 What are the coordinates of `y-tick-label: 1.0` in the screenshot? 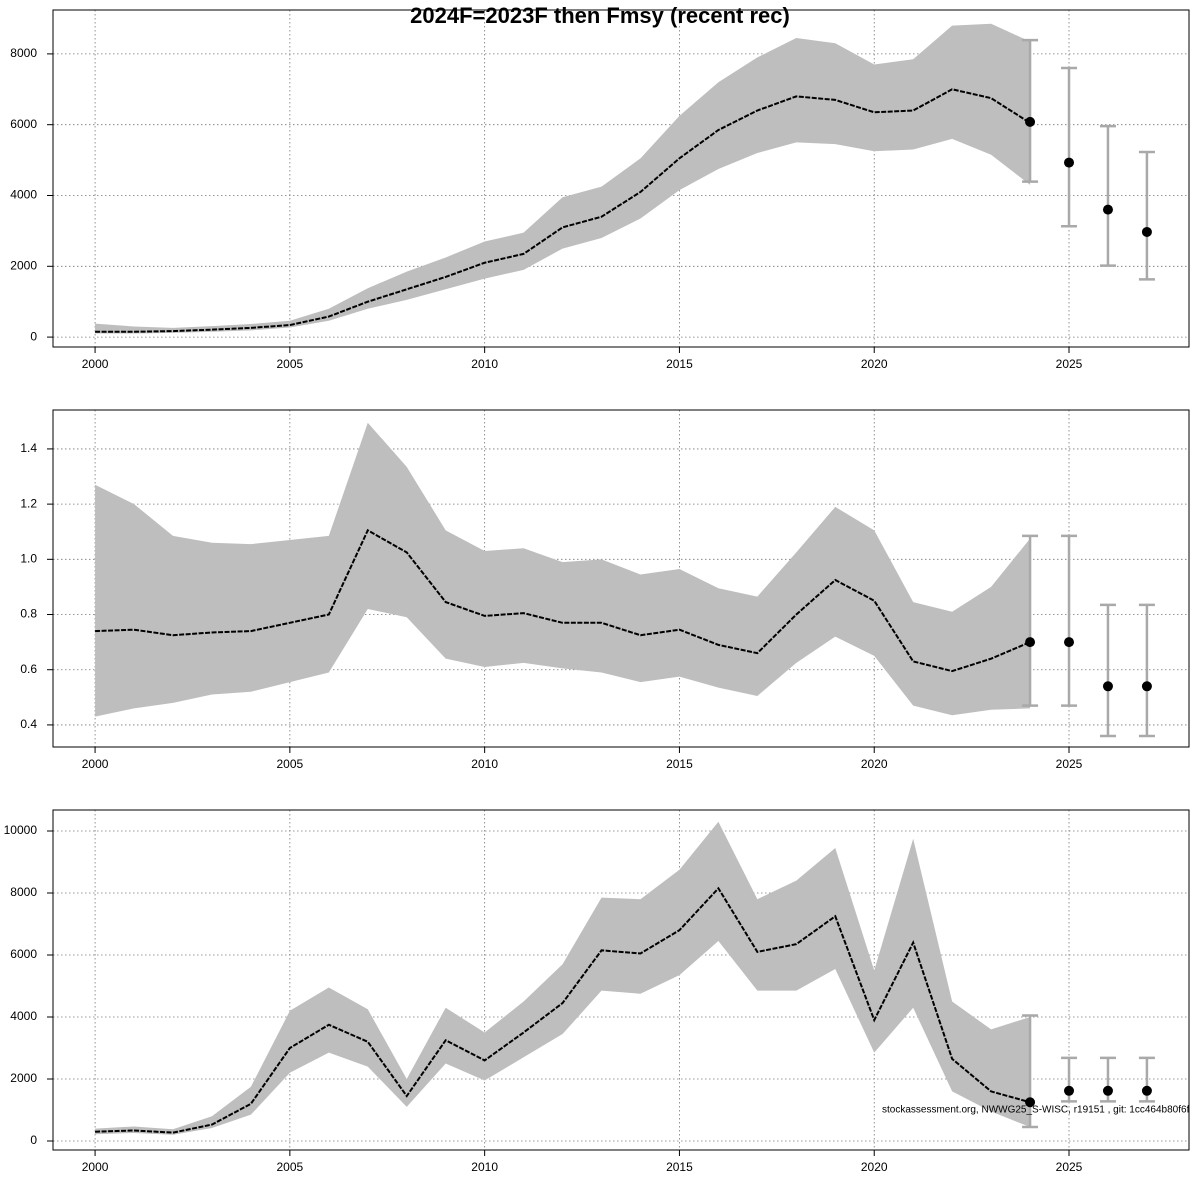 It's located at (28, 558).